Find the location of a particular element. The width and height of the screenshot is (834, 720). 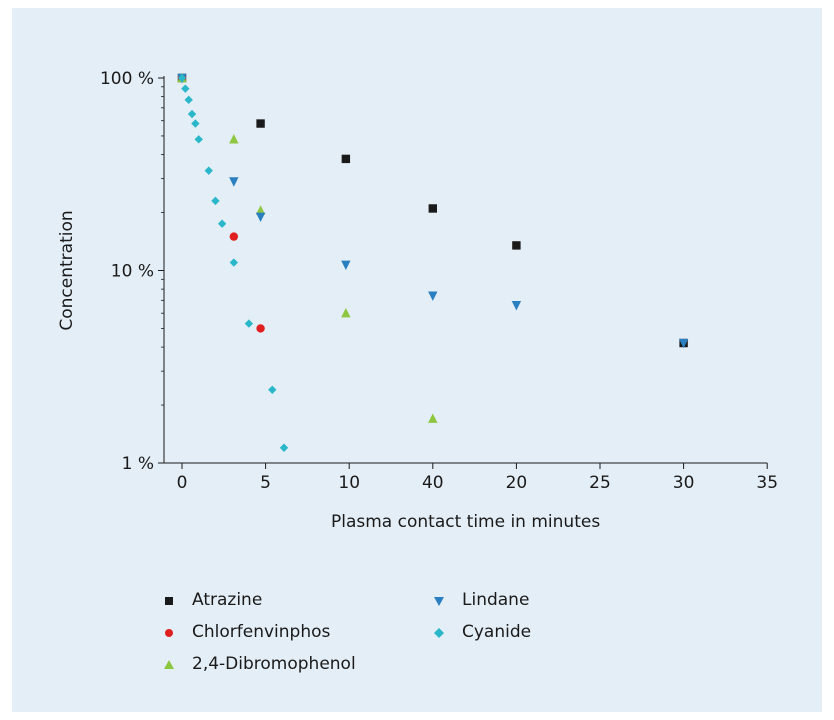

triangle-up-marker-icon is located at coordinates (169, 664).